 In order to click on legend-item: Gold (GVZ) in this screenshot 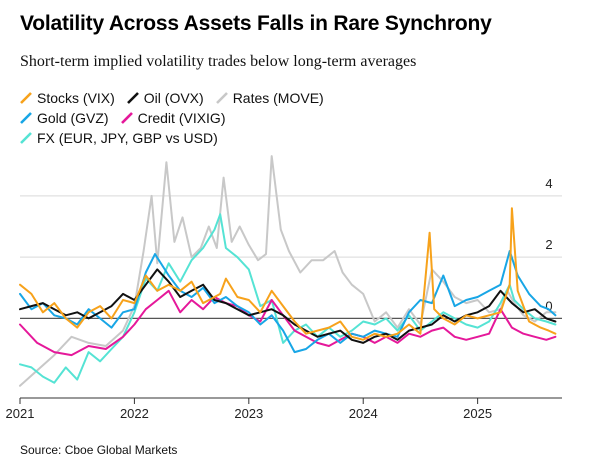, I will do `click(64, 117)`.